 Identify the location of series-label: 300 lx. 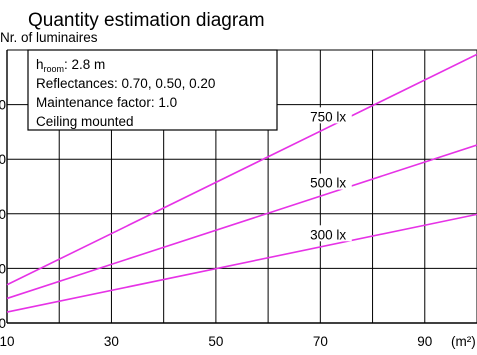
(328, 234).